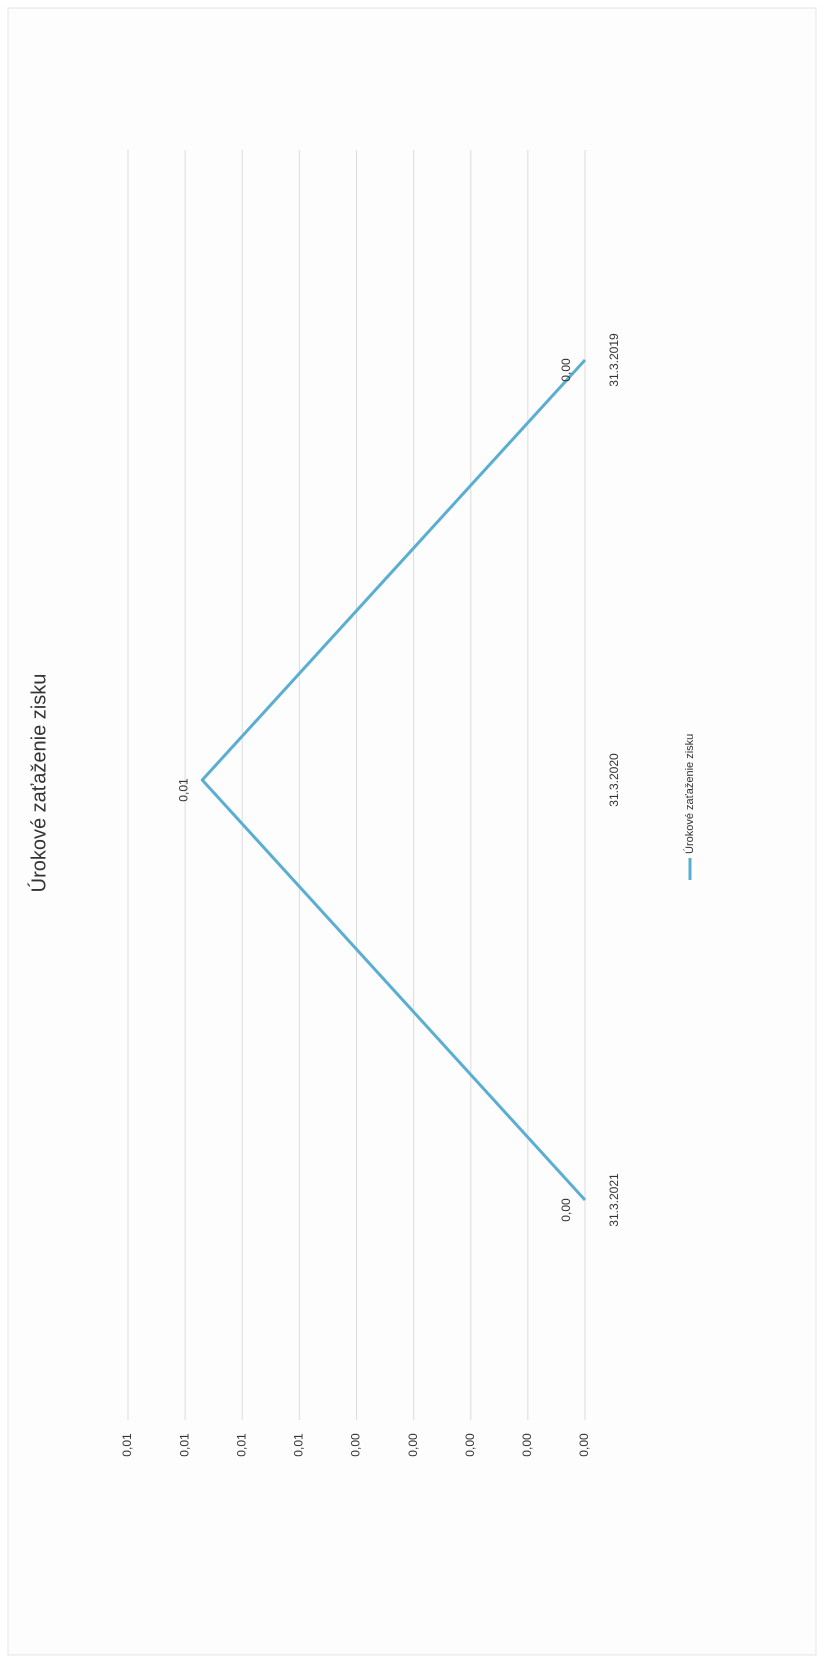 The height and width of the screenshot is (1663, 825). What do you see at coordinates (614, 780) in the screenshot?
I see `x-tick-label: 31.3.2020` at bounding box center [614, 780].